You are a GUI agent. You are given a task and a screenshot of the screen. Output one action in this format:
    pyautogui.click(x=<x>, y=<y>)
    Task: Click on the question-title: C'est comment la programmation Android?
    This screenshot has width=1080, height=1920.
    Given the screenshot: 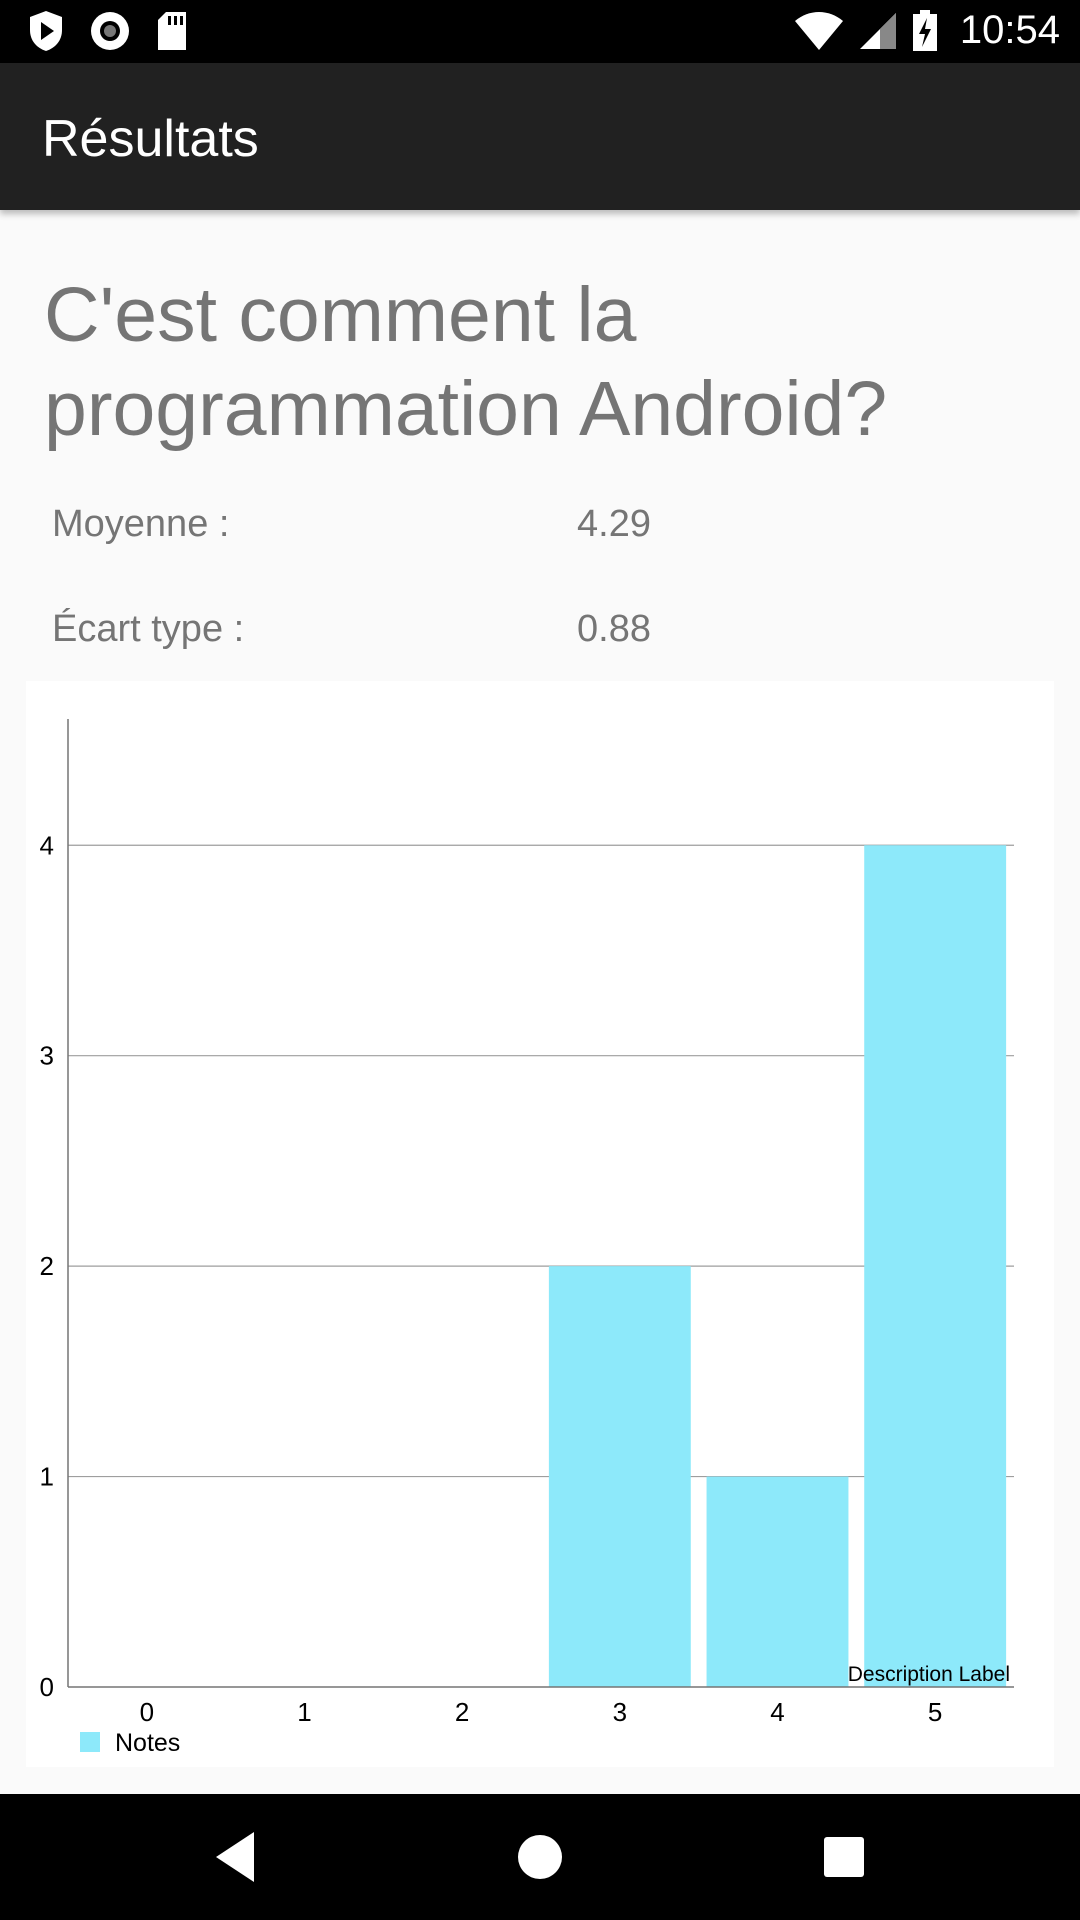 What is the action you would take?
    pyautogui.click(x=466, y=362)
    